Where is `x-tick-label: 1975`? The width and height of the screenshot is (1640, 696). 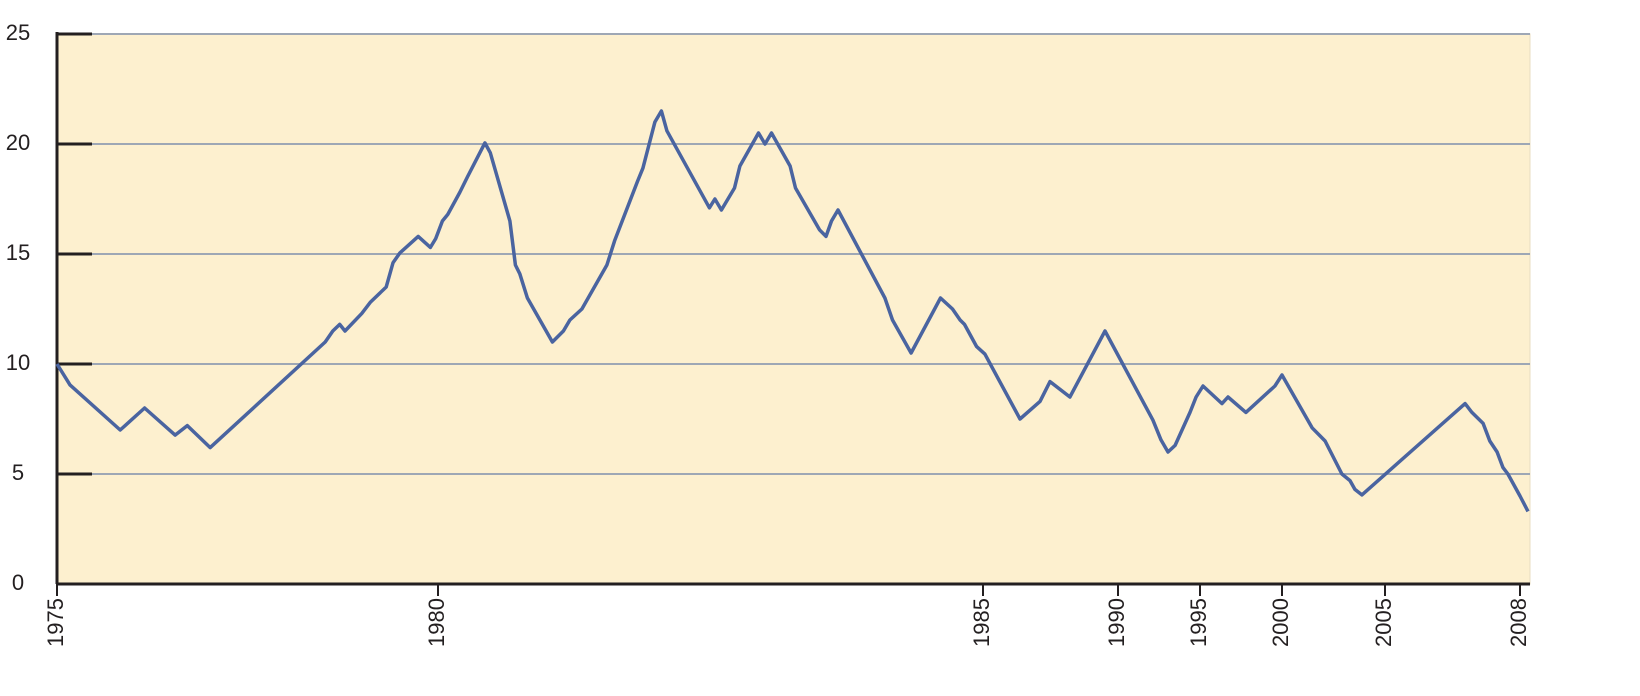
x-tick-label: 1975 is located at coordinates (55, 622).